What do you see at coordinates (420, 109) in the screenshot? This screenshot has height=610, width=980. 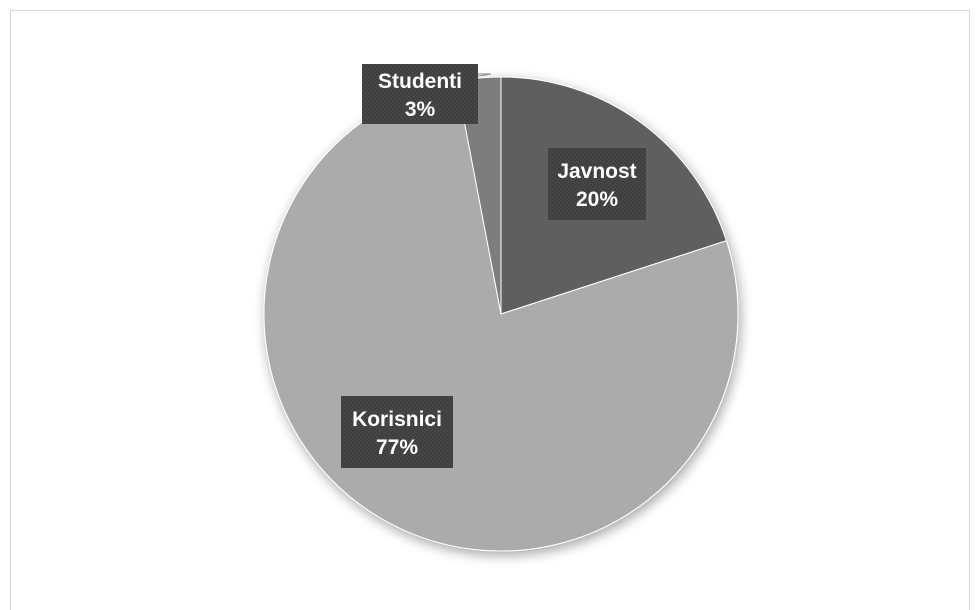 I see `data-label-value-studenti: 3%` at bounding box center [420, 109].